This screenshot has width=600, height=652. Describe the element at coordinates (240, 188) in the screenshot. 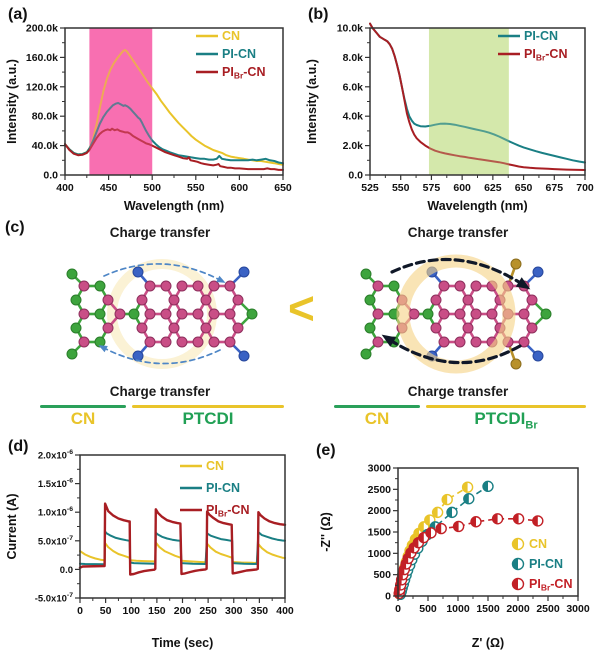

I see `svg-text: 600` at that location.